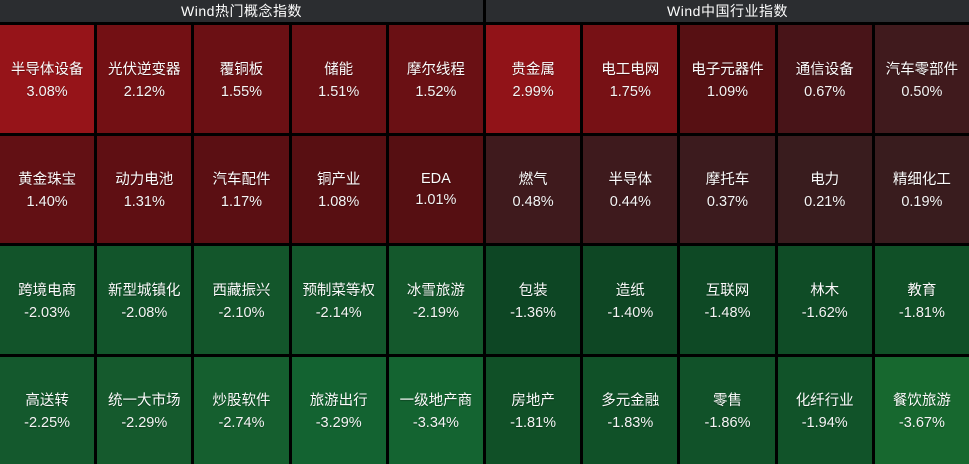 The height and width of the screenshot is (464, 969). What do you see at coordinates (727, 410) in the screenshot?
I see `index-tile: 零售 -1.86%` at bounding box center [727, 410].